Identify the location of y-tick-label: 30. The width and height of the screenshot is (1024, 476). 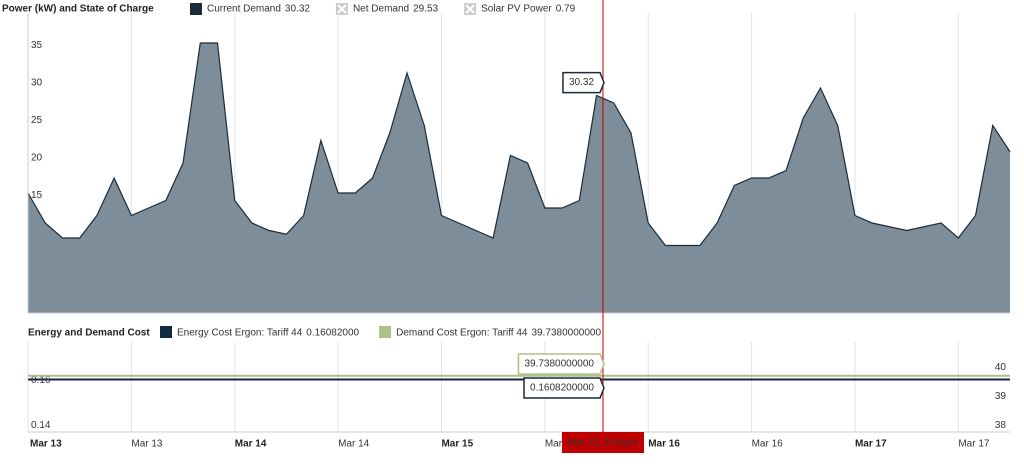
(37, 83).